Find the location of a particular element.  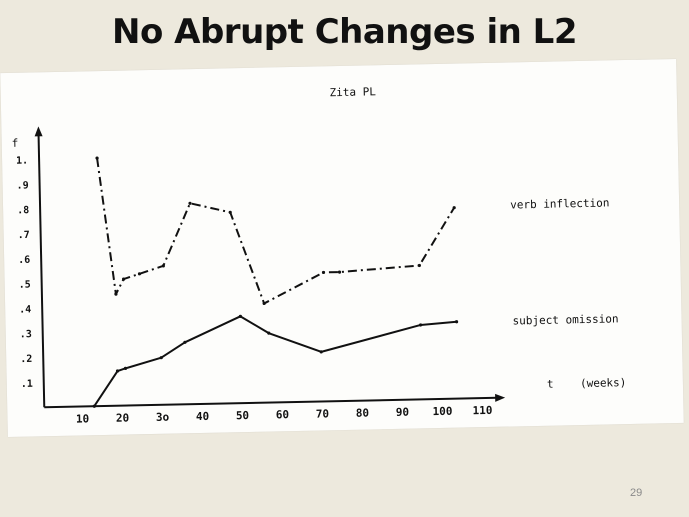

y-tick-label: .2 is located at coordinates (26, 359).